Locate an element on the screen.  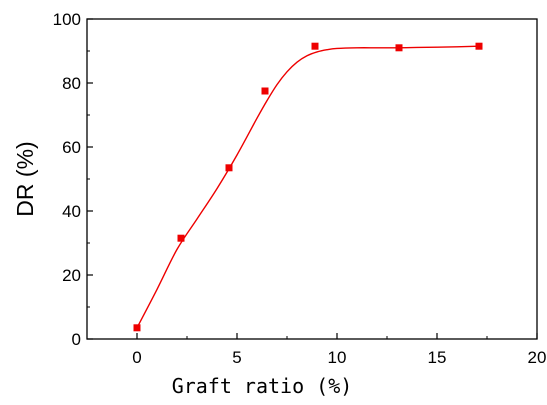
y-tick-label: 60 is located at coordinates (71, 147).